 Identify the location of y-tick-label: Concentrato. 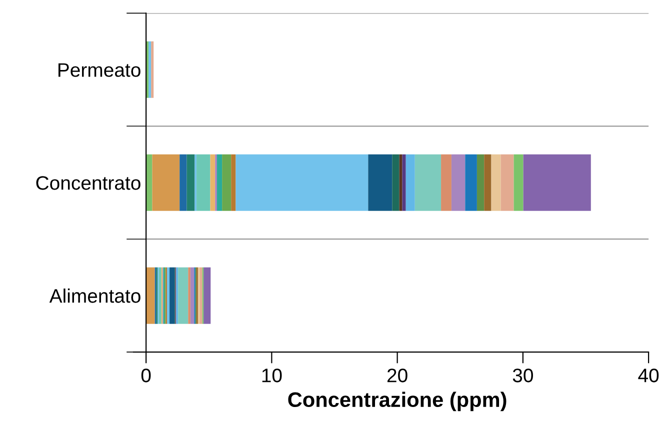
(88, 183).